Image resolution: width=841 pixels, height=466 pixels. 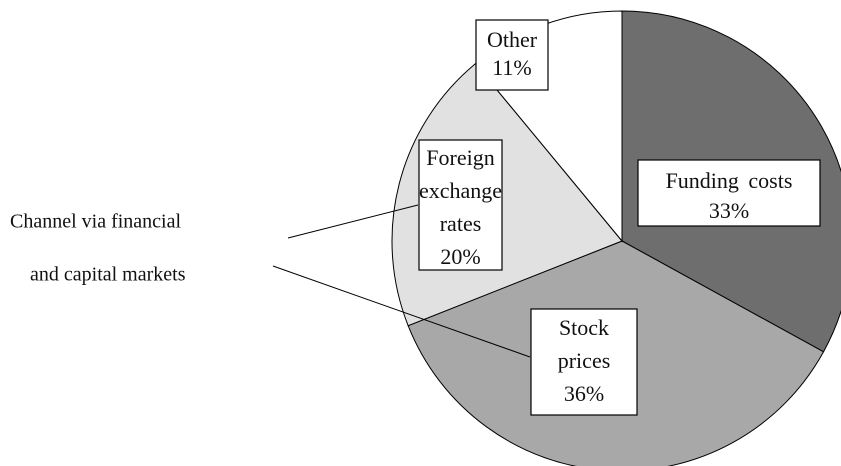 I want to click on category-label: Other, so click(x=512, y=39).